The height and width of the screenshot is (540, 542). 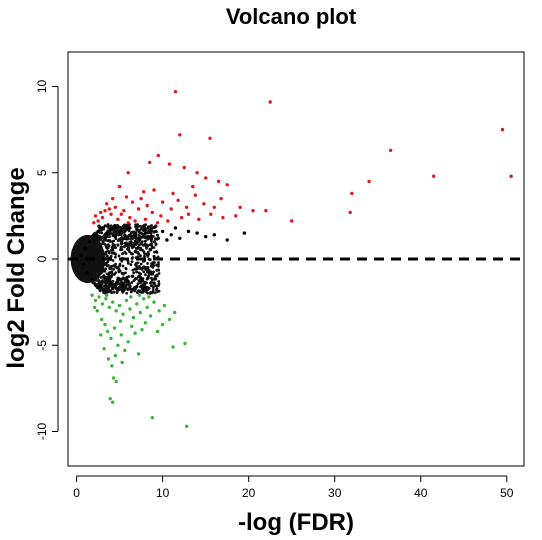 I want to click on chart-title: Volcano plot, so click(x=291, y=16).